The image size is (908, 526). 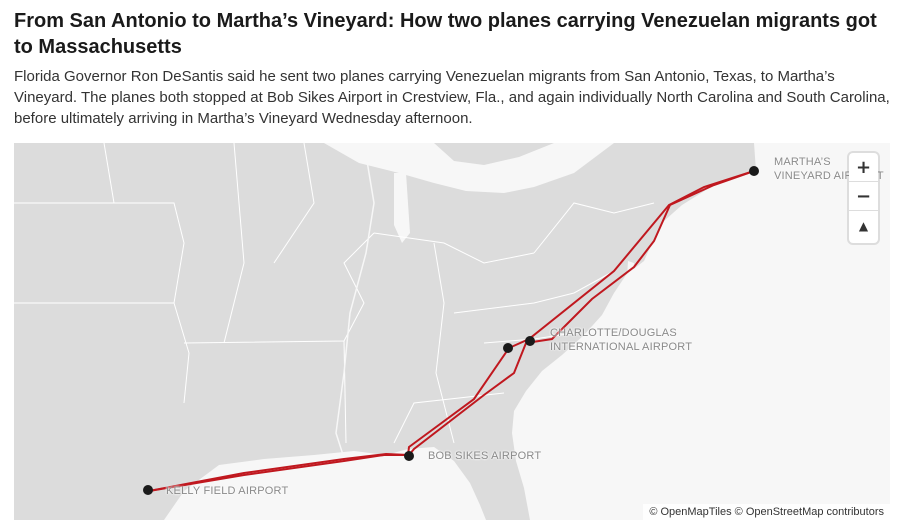 I want to click on lake-michigan, so click(x=402, y=208).